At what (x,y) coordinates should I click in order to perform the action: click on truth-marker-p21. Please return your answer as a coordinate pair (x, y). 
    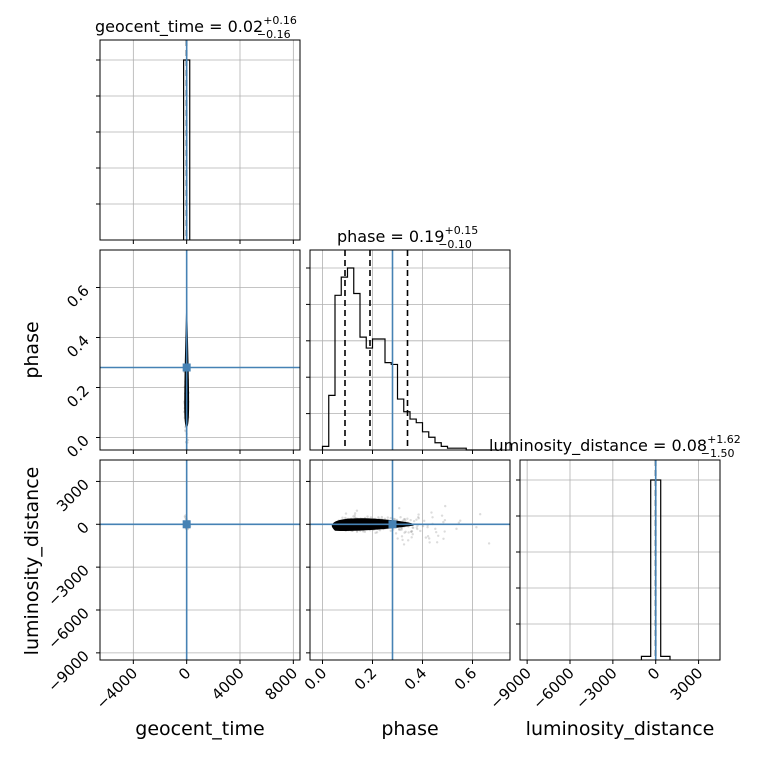
    Looking at the image, I should click on (392, 524).